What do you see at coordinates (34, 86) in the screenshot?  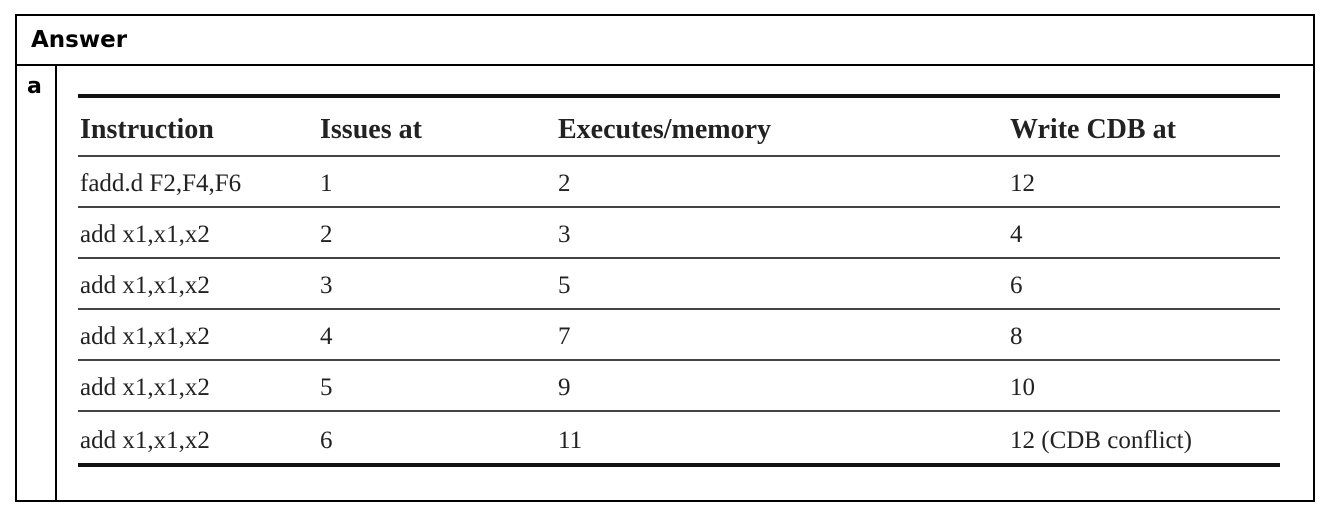 I see `part-label: a` at bounding box center [34, 86].